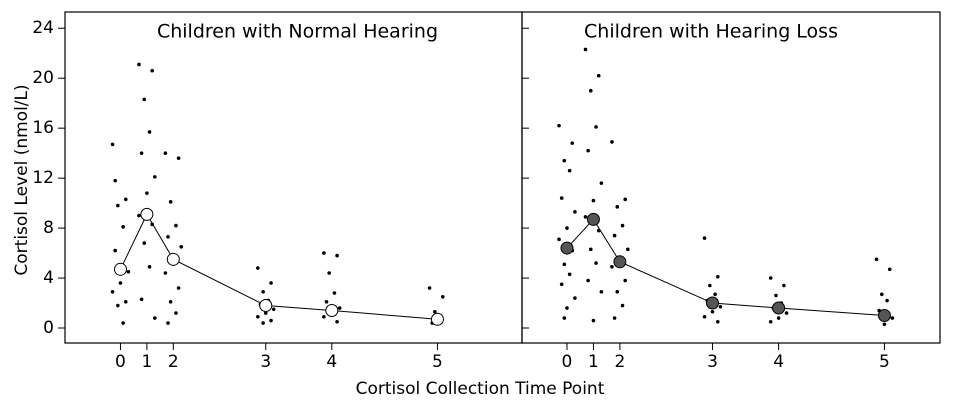 Image resolution: width=959 pixels, height=402 pixels. I want to click on x-tick-label: 0, so click(120, 362).